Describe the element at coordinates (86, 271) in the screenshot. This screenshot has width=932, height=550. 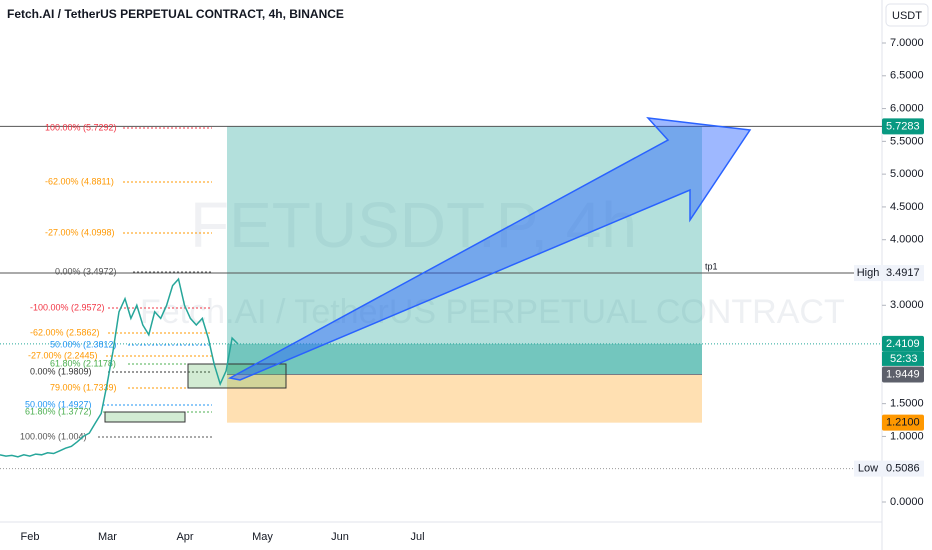
I see `fib-label: 0.00% (3.4972)` at that location.